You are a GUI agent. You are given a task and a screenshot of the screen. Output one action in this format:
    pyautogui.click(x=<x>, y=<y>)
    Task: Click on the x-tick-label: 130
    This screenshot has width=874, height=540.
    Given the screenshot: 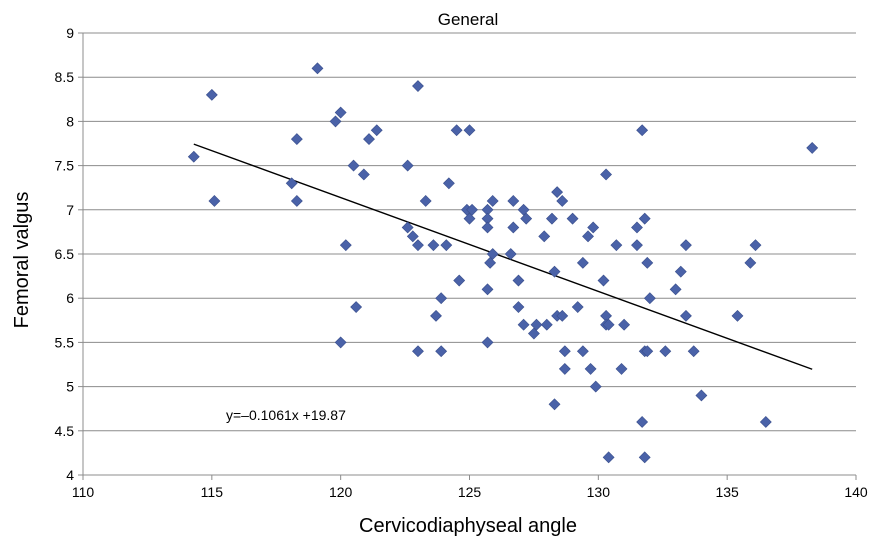 What is the action you would take?
    pyautogui.click(x=599, y=492)
    